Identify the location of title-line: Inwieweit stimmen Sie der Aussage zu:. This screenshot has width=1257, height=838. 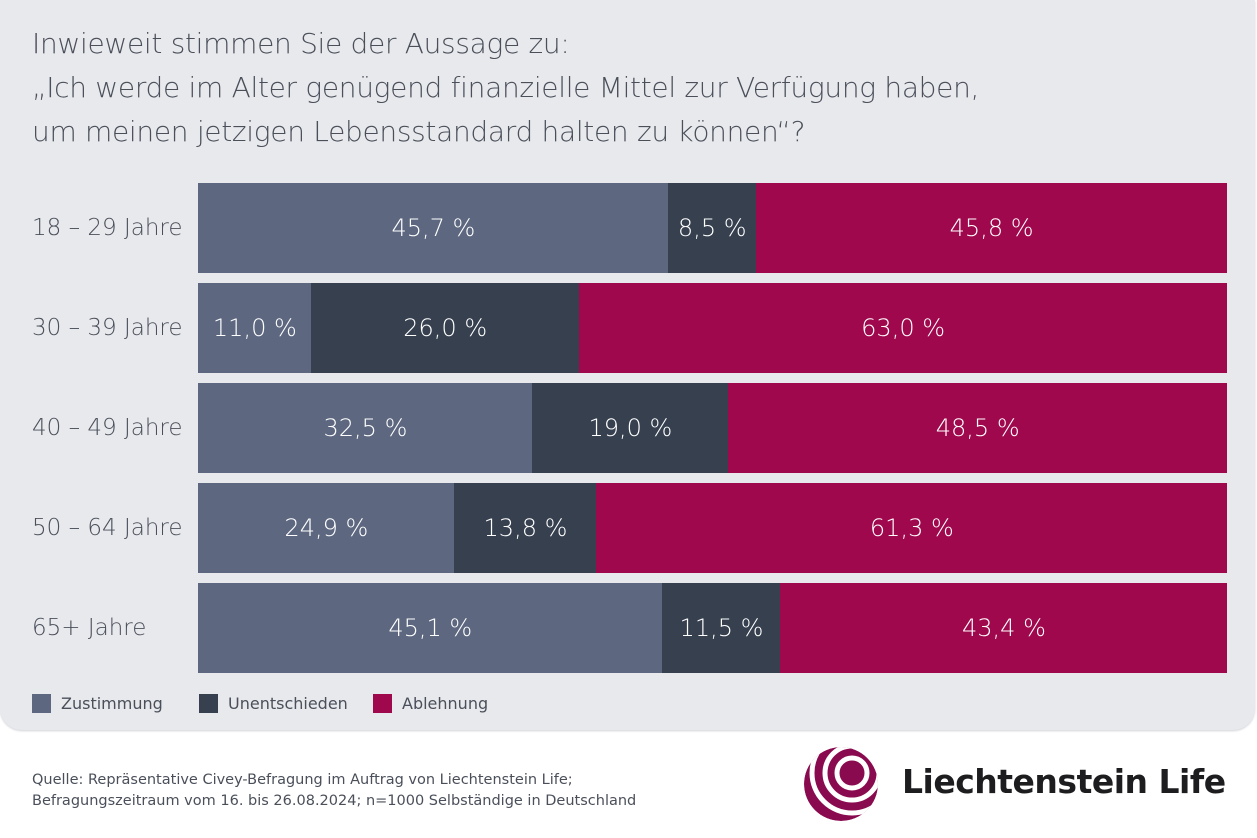
(301, 43).